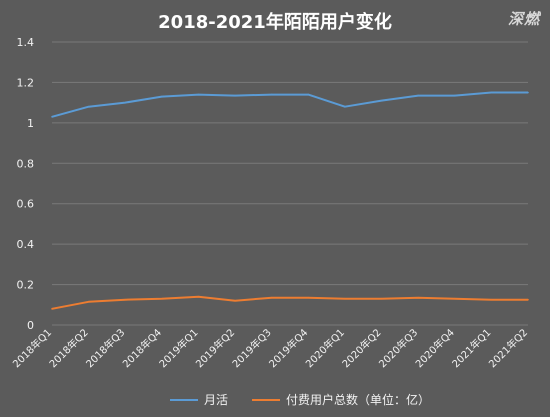 The height and width of the screenshot is (417, 550). Describe the element at coordinates (398, 348) in the screenshot. I see `x-tick-label: 2020年Q3` at that location.